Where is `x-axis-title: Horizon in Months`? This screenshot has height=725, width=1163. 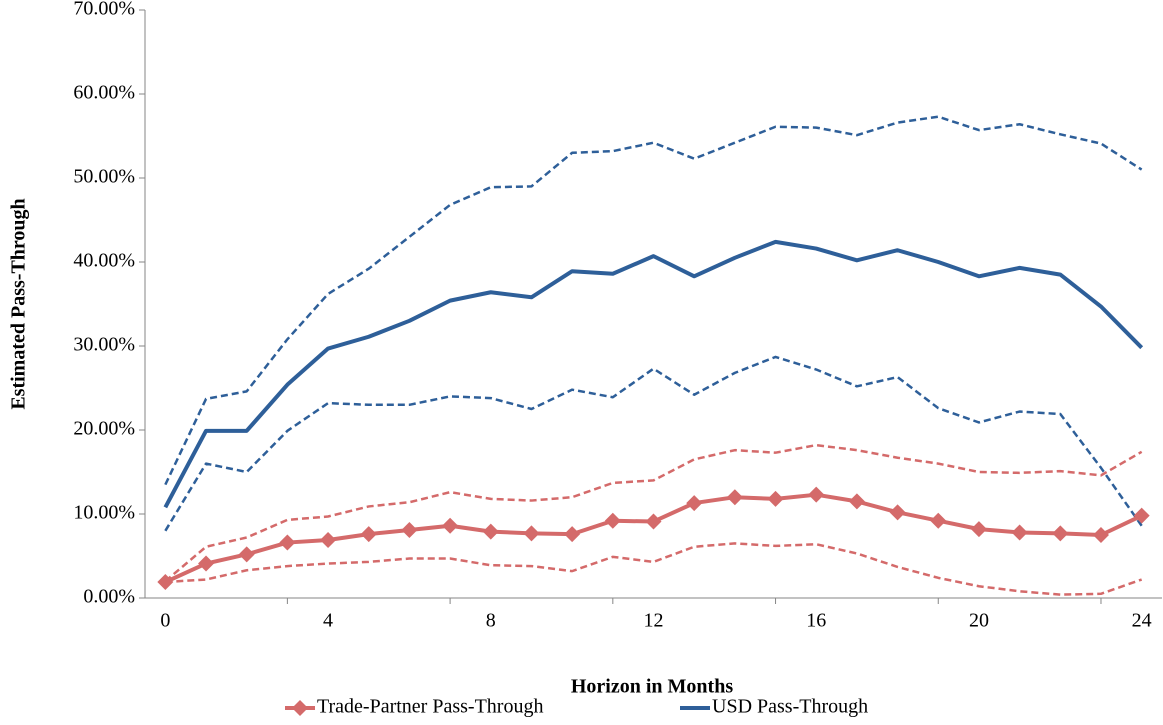 x-axis-title: Horizon in Months is located at coordinates (652, 687).